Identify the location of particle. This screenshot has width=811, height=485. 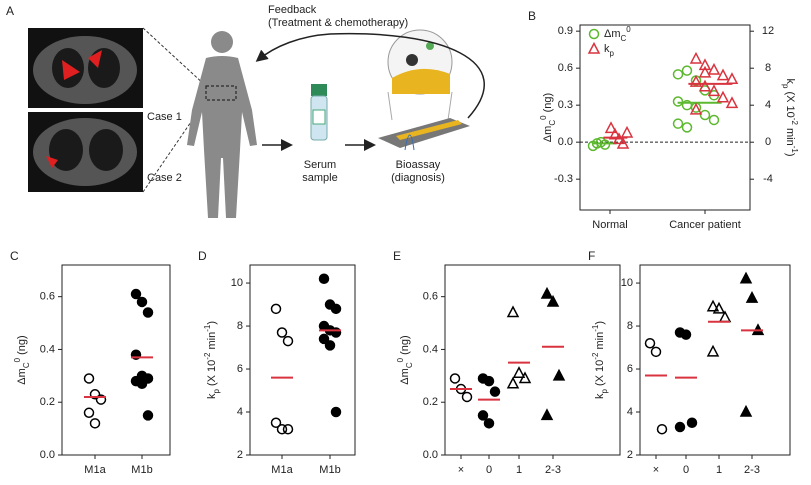
(412, 60).